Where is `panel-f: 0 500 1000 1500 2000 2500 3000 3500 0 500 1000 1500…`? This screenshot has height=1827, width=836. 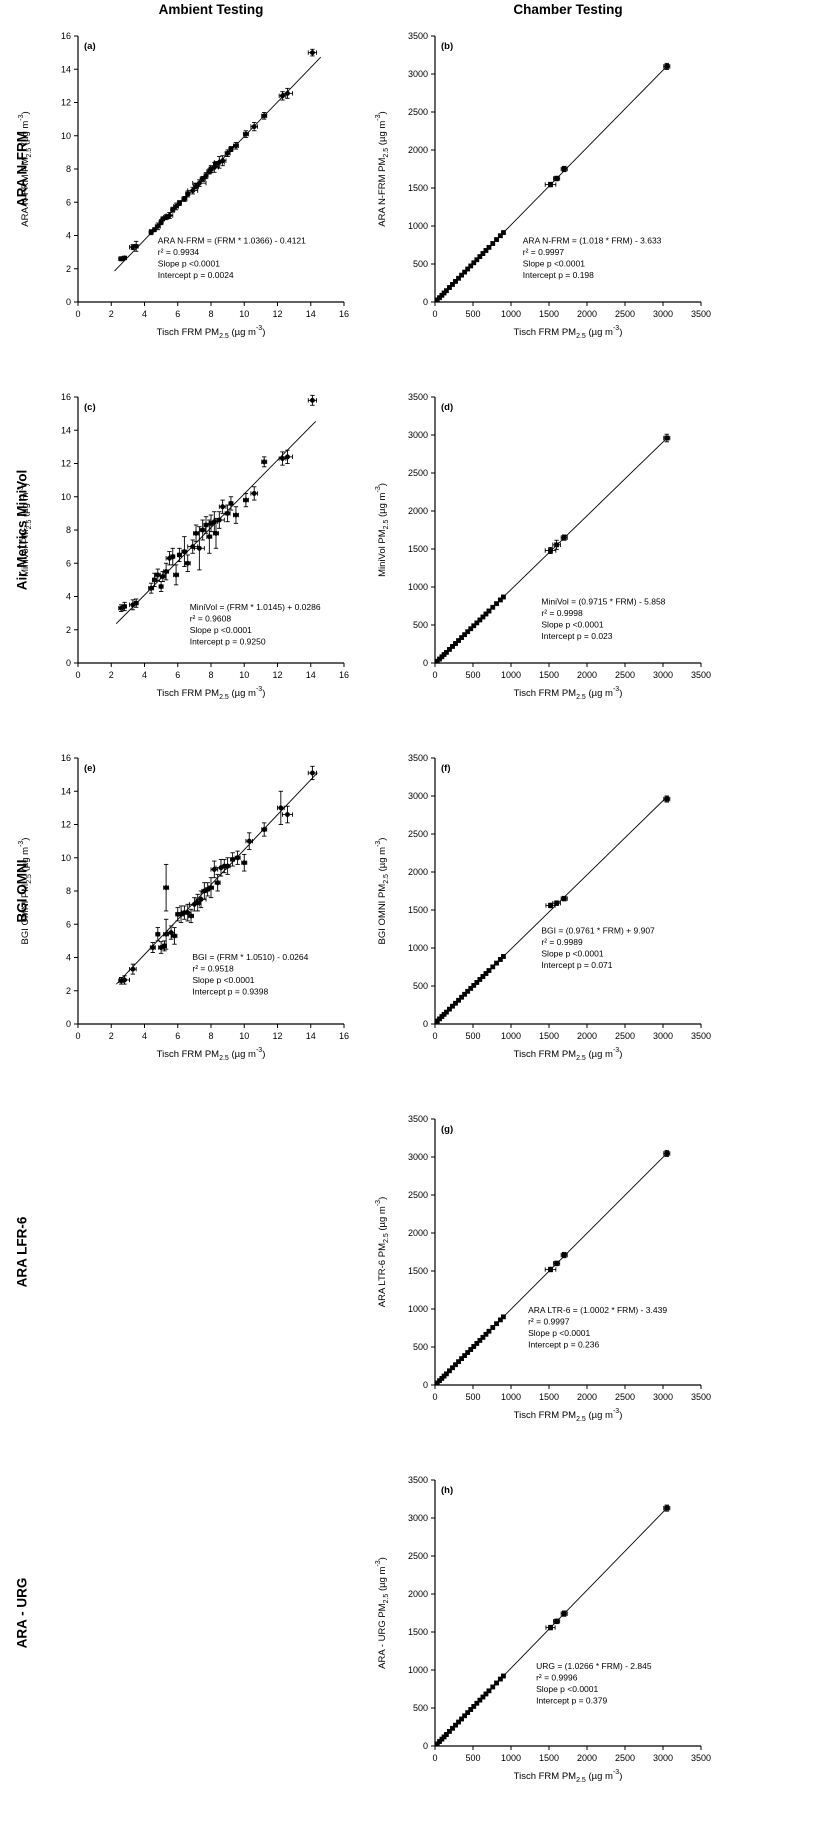
panel-f: 0 500 1000 1500 2000 2500 3000 3500 0 500 1000 1500… is located at coordinates (543, 907).